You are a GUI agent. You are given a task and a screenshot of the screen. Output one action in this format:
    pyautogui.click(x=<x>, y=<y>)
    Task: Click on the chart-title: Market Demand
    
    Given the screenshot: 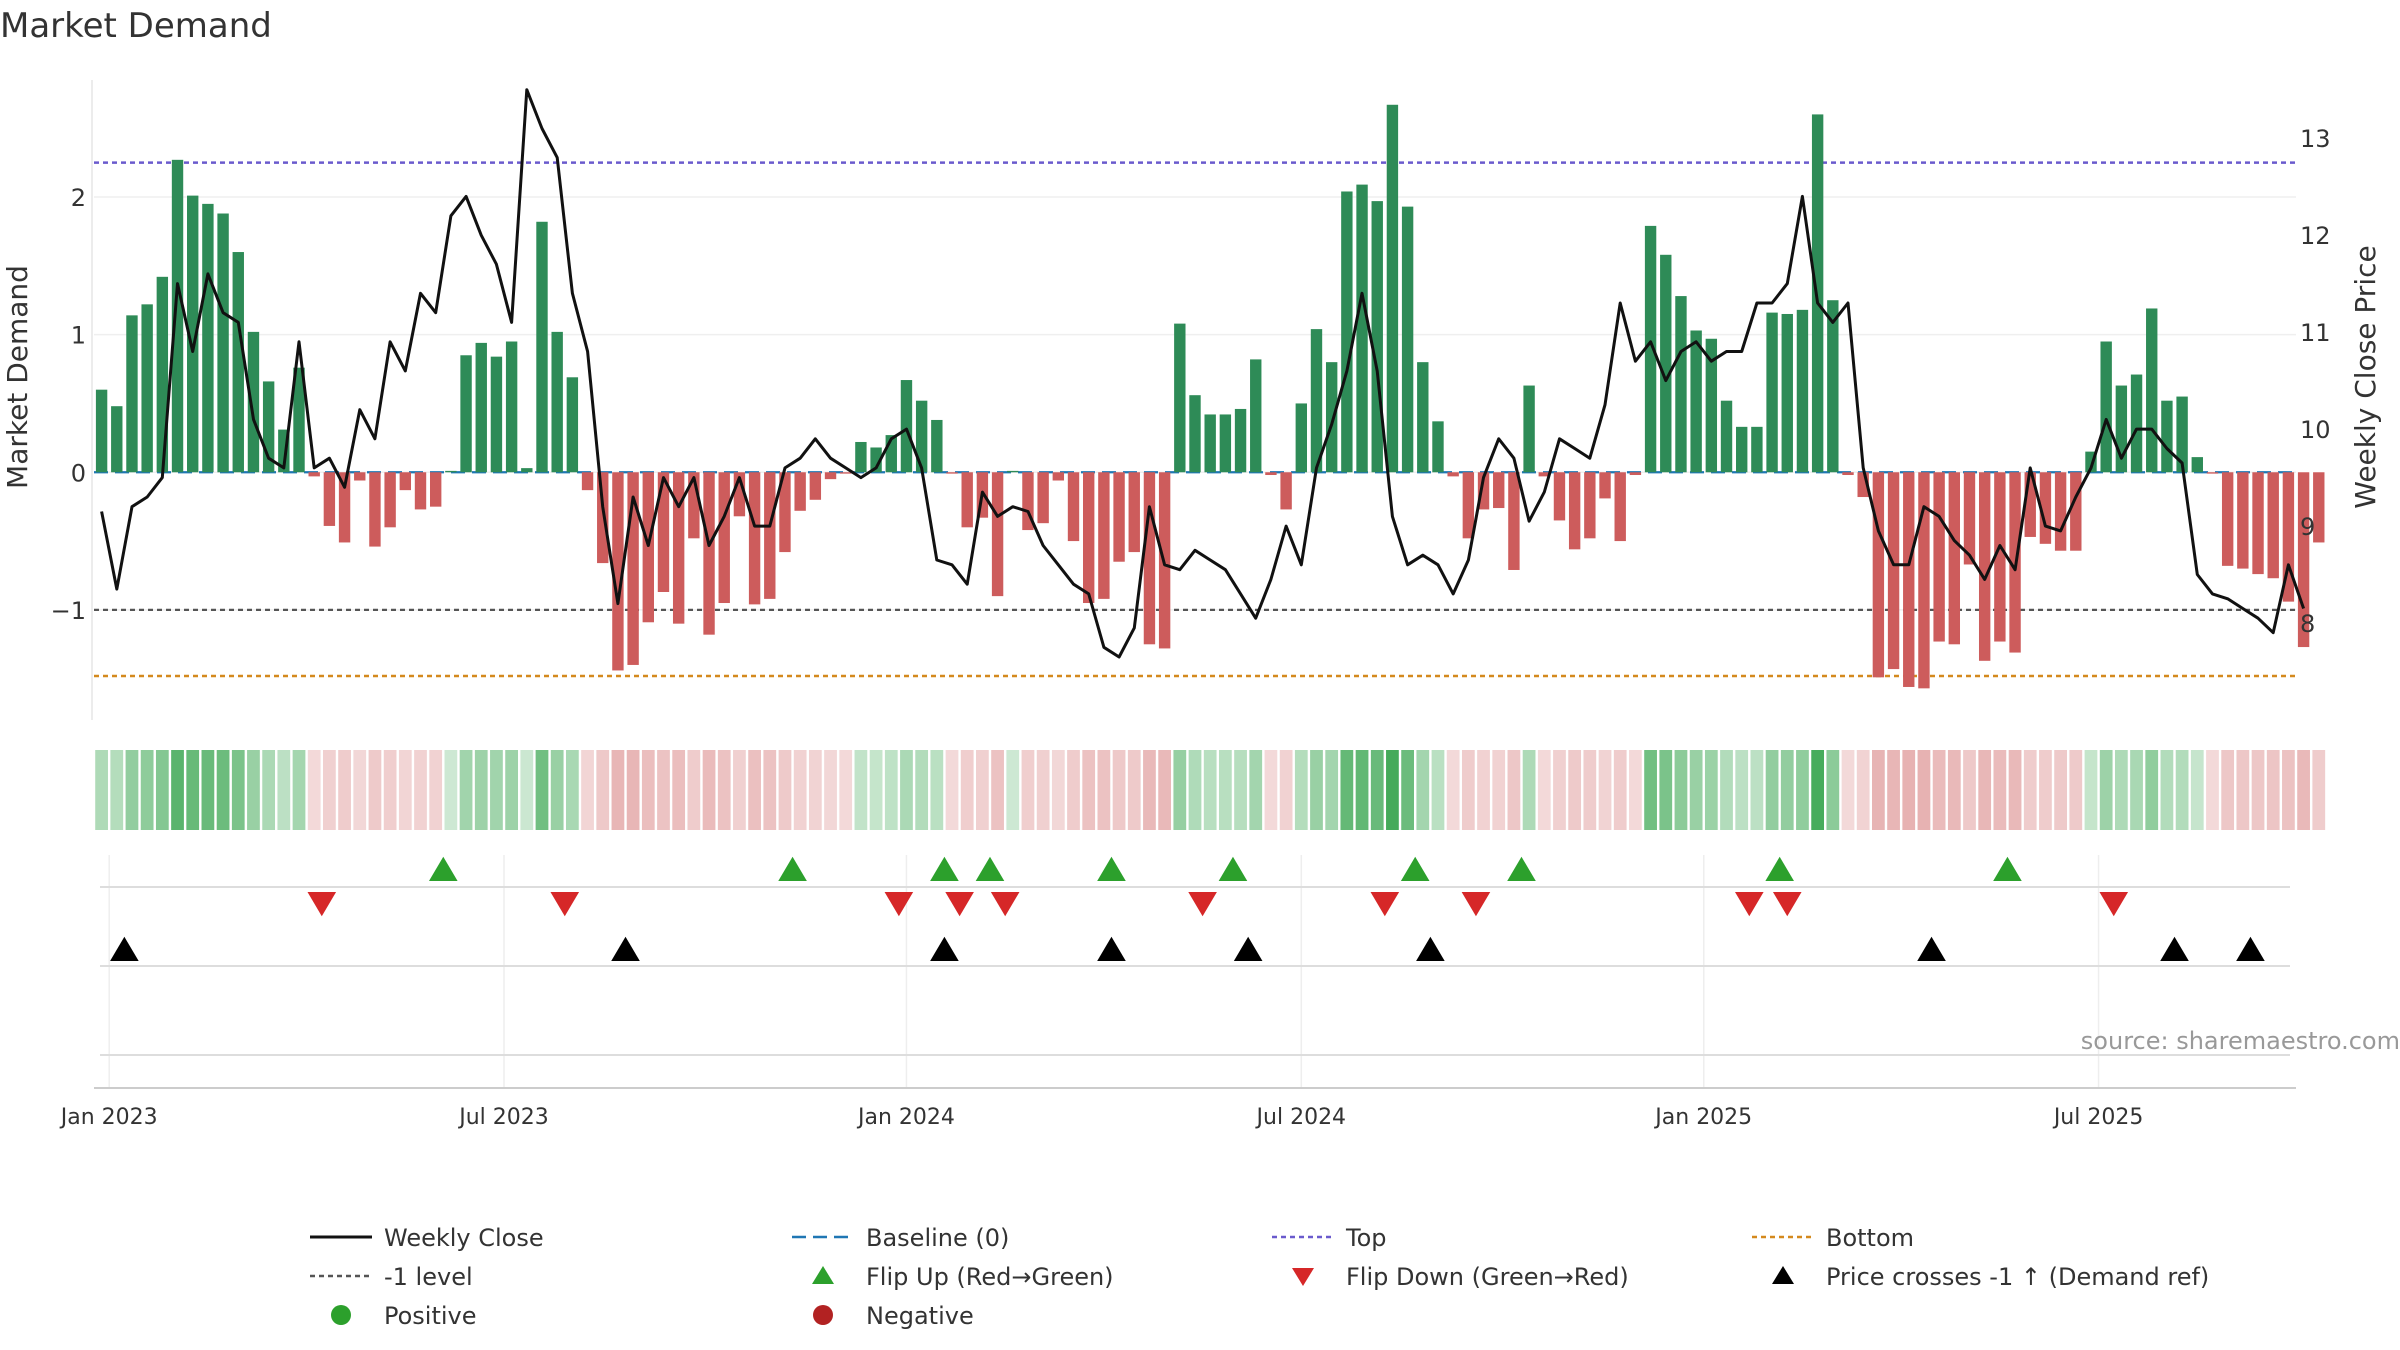 What is the action you would take?
    pyautogui.click(x=136, y=26)
    